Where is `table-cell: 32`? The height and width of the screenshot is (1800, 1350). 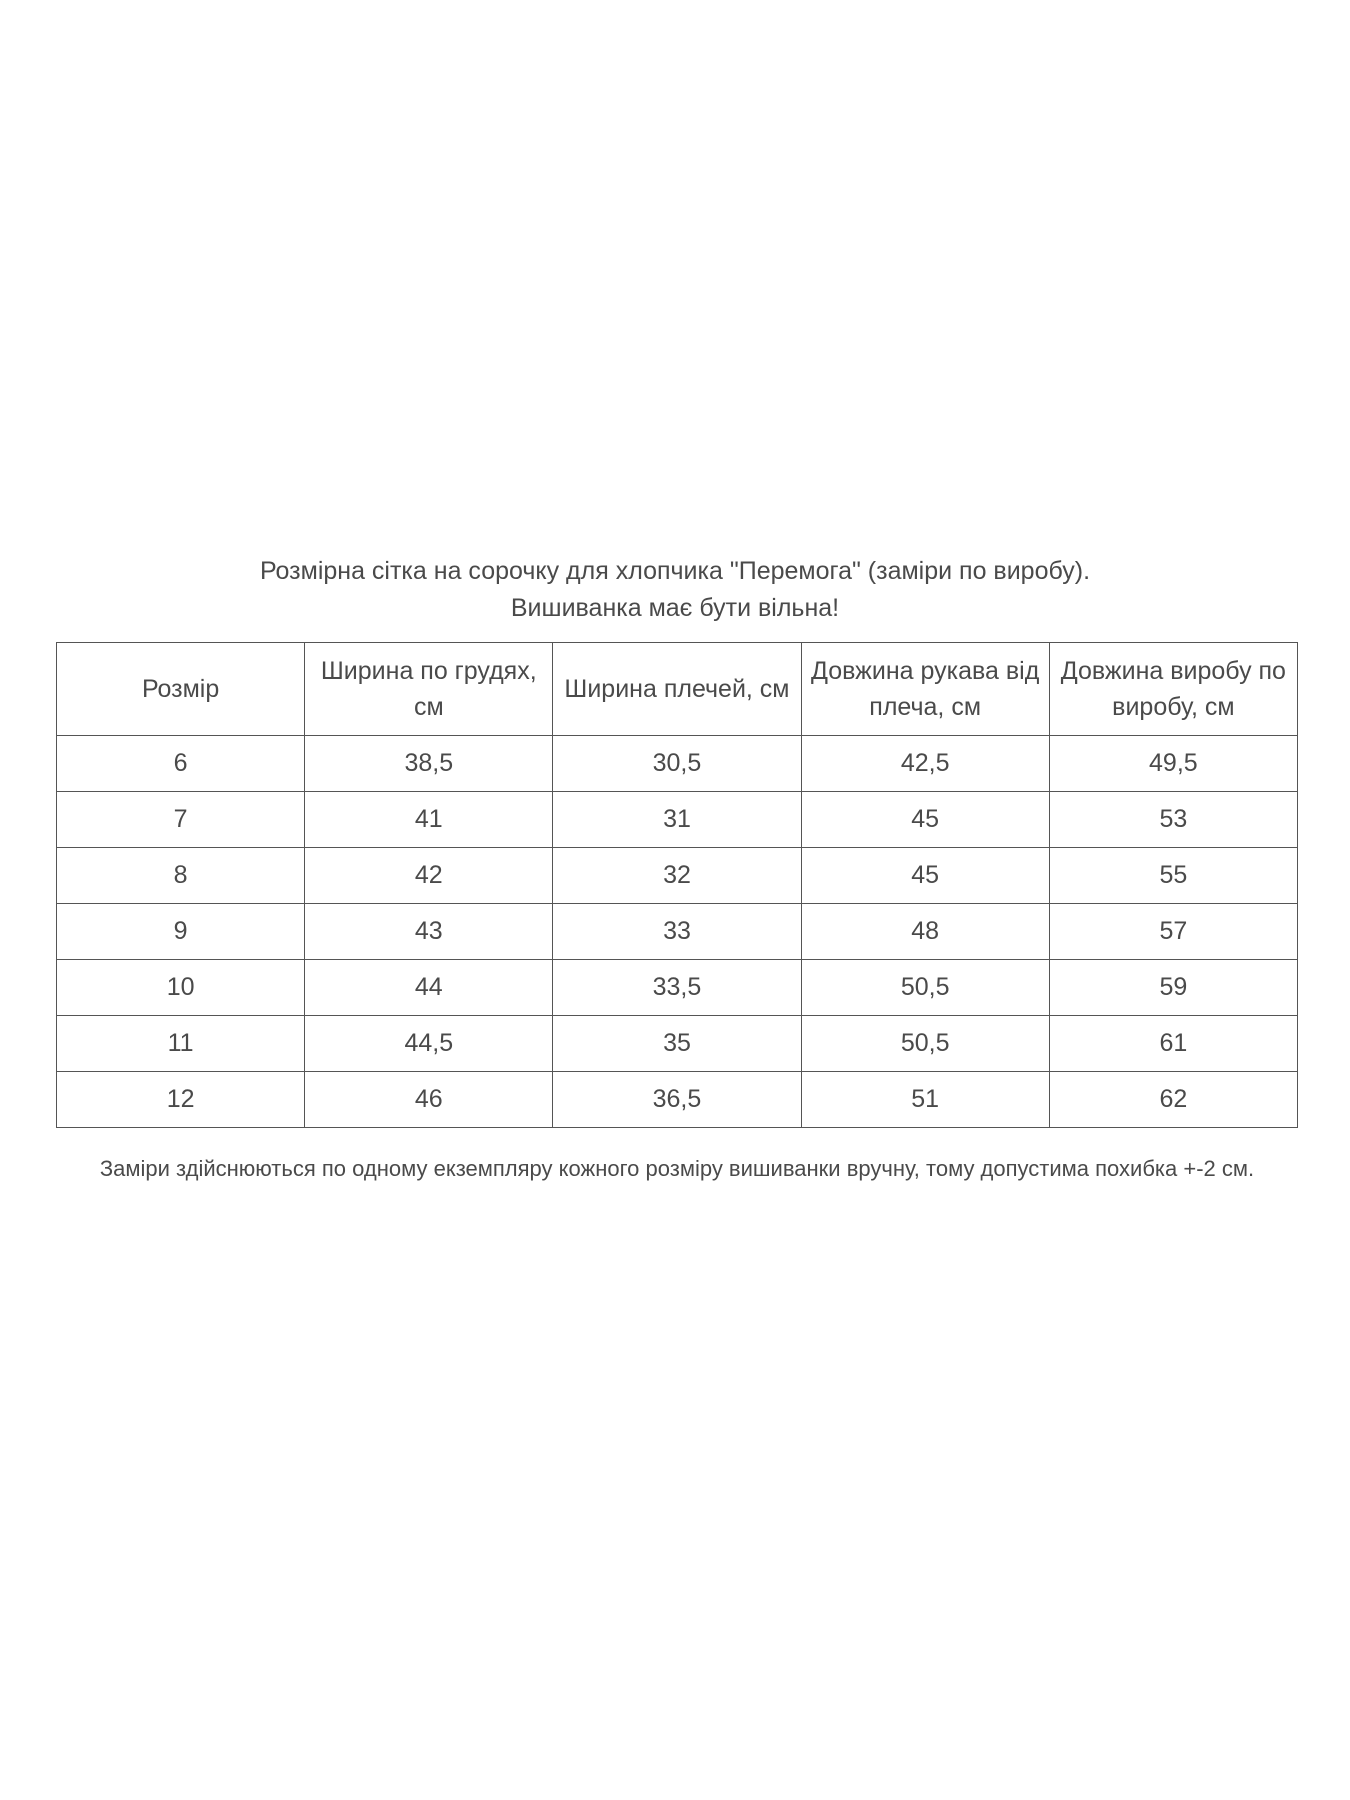
table-cell: 32 is located at coordinates (677, 875).